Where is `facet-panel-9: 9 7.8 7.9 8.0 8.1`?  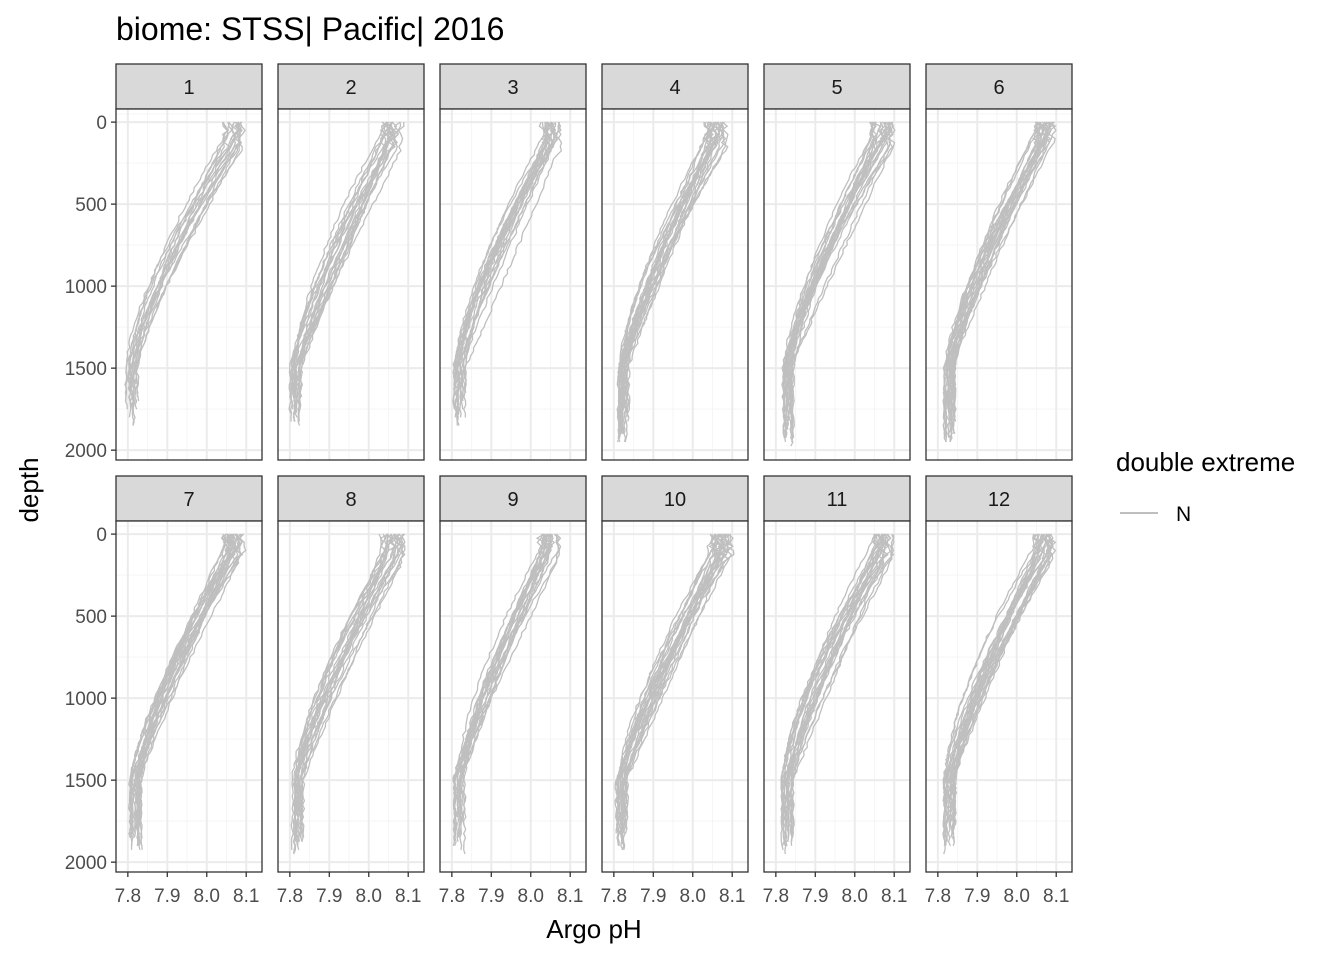 facet-panel-9: 9 7.8 7.9 8.0 8.1 is located at coordinates (513, 691).